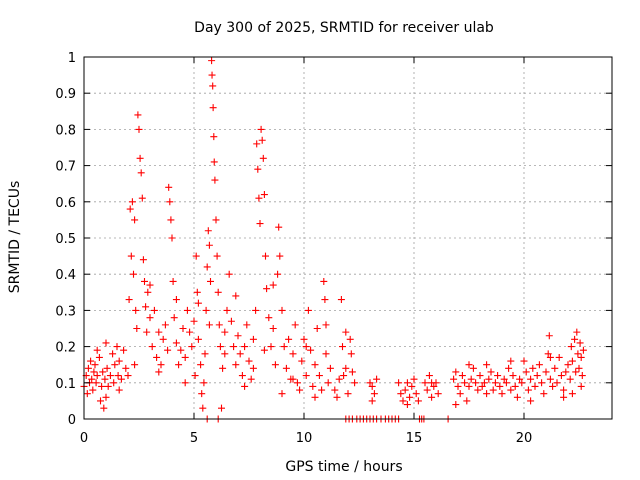 The width and height of the screenshot is (640, 480). I want to click on y-axis-label: SRMTID / TECUs, so click(15, 237).